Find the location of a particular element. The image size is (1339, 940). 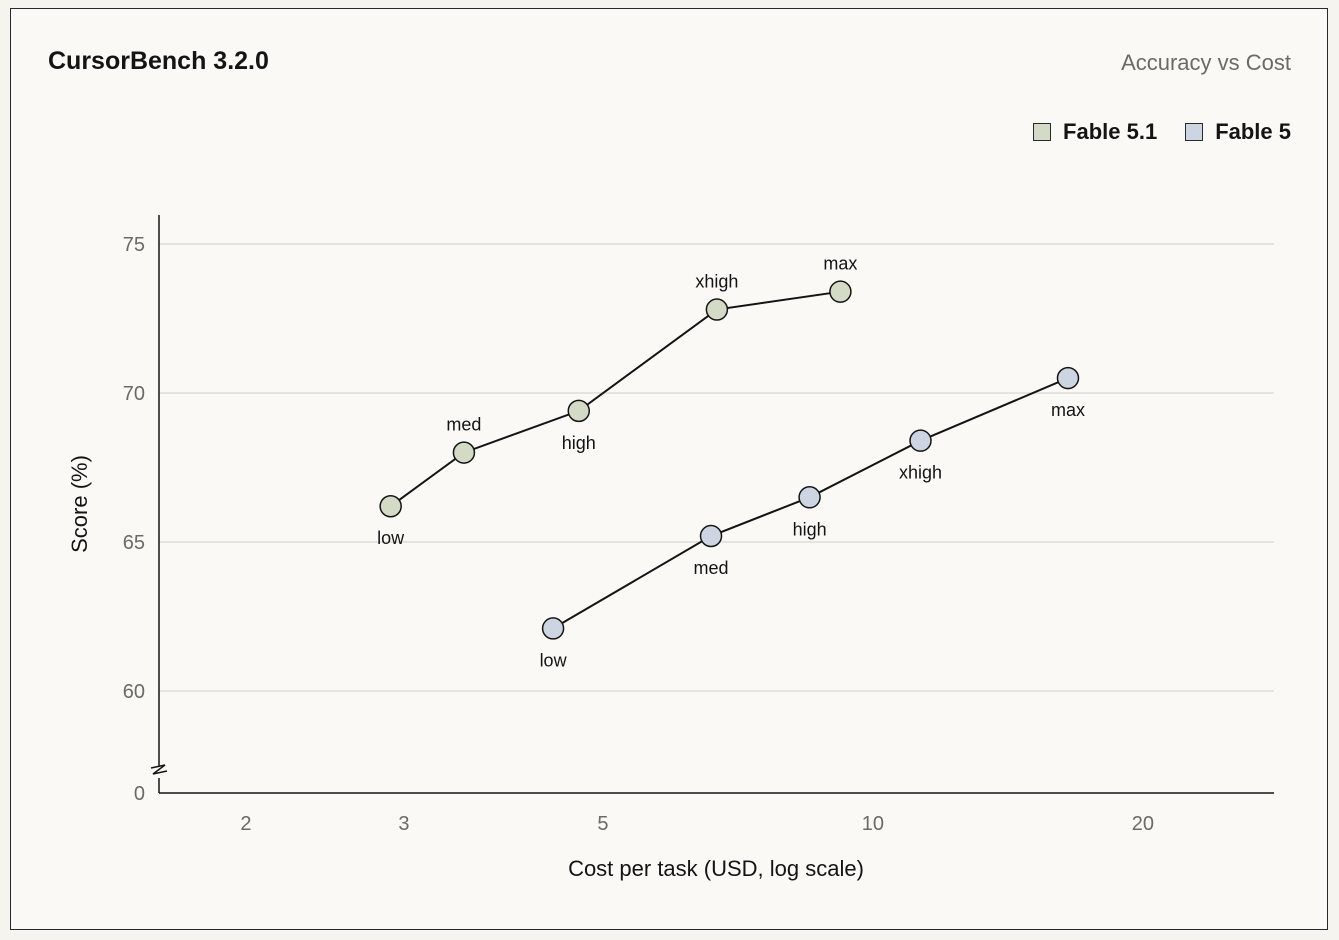

y-axis-label: Score (%) is located at coordinates (79, 504).